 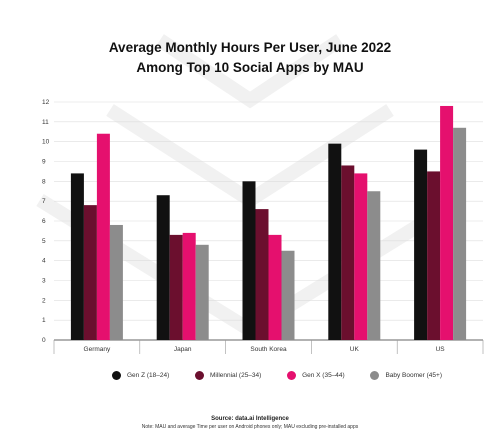 I want to click on legend-item-baby-boomer: Baby Boomer (45+), so click(x=406, y=375).